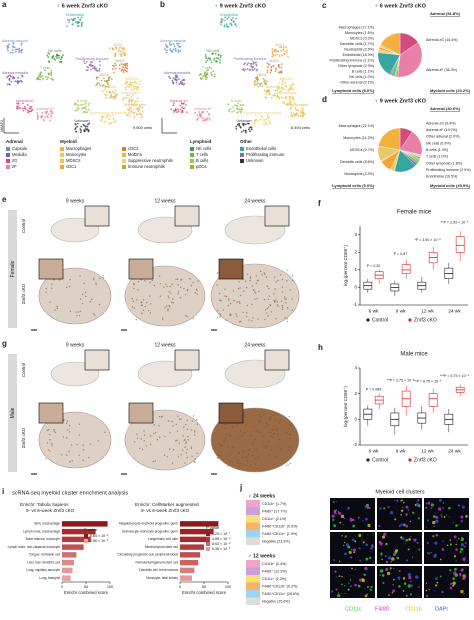  Describe the element at coordinates (400, 254) in the screenshot. I see `p-value: P = 0.87` at that location.